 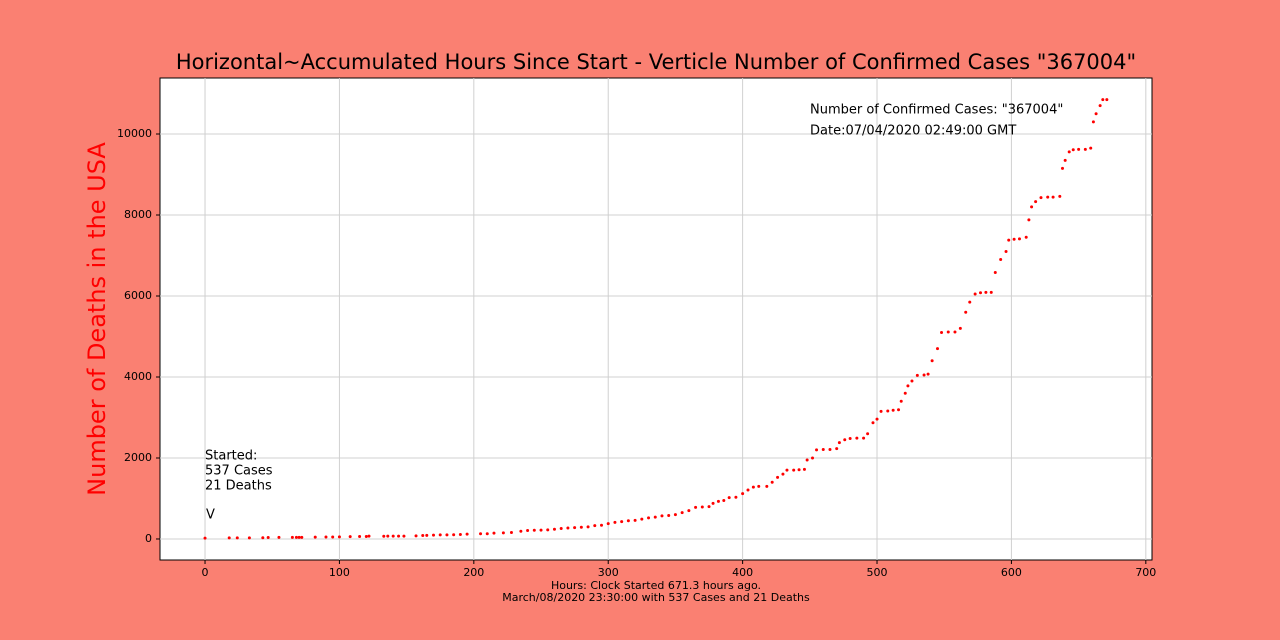 What do you see at coordinates (1145, 572) in the screenshot?
I see `x-tick-label: 700` at bounding box center [1145, 572].